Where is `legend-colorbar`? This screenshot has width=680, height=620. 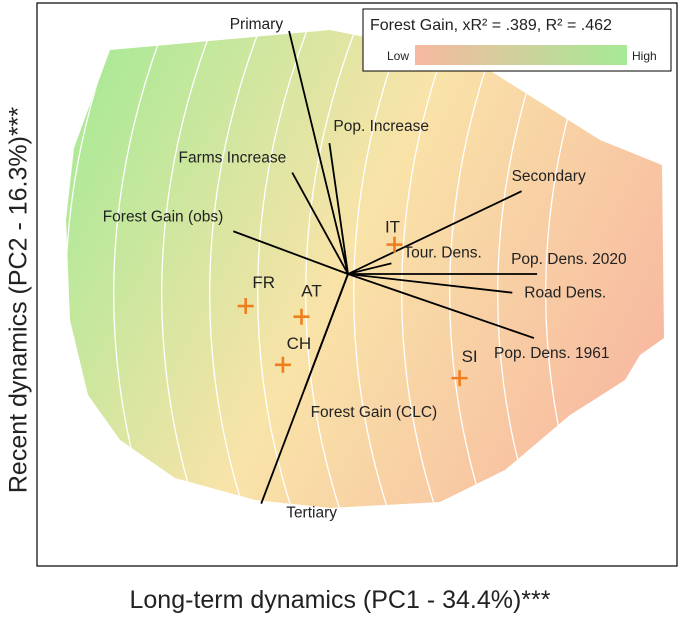 legend-colorbar is located at coordinates (521, 55).